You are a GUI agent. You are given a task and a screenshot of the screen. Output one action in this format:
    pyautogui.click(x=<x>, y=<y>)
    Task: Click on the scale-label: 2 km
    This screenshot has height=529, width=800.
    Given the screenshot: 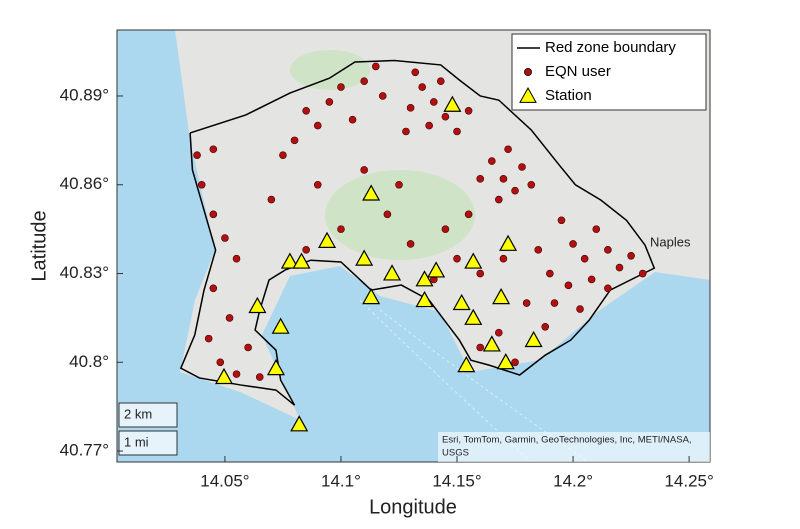 What is the action you would take?
    pyautogui.click(x=138, y=413)
    